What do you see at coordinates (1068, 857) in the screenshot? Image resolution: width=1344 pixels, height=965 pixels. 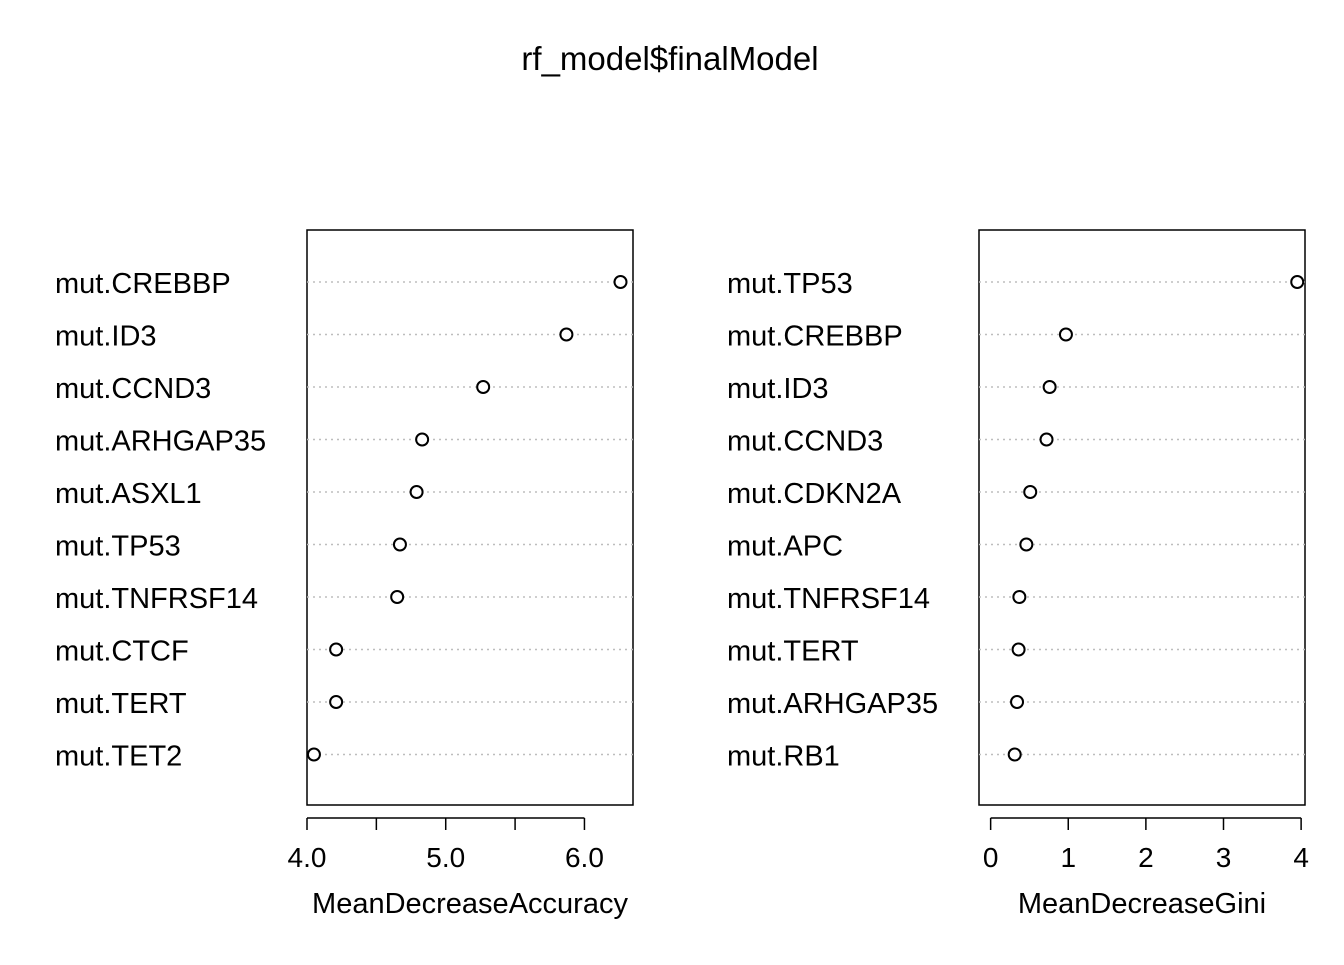 I see `gini-x-tick-label: 1` at bounding box center [1068, 857].